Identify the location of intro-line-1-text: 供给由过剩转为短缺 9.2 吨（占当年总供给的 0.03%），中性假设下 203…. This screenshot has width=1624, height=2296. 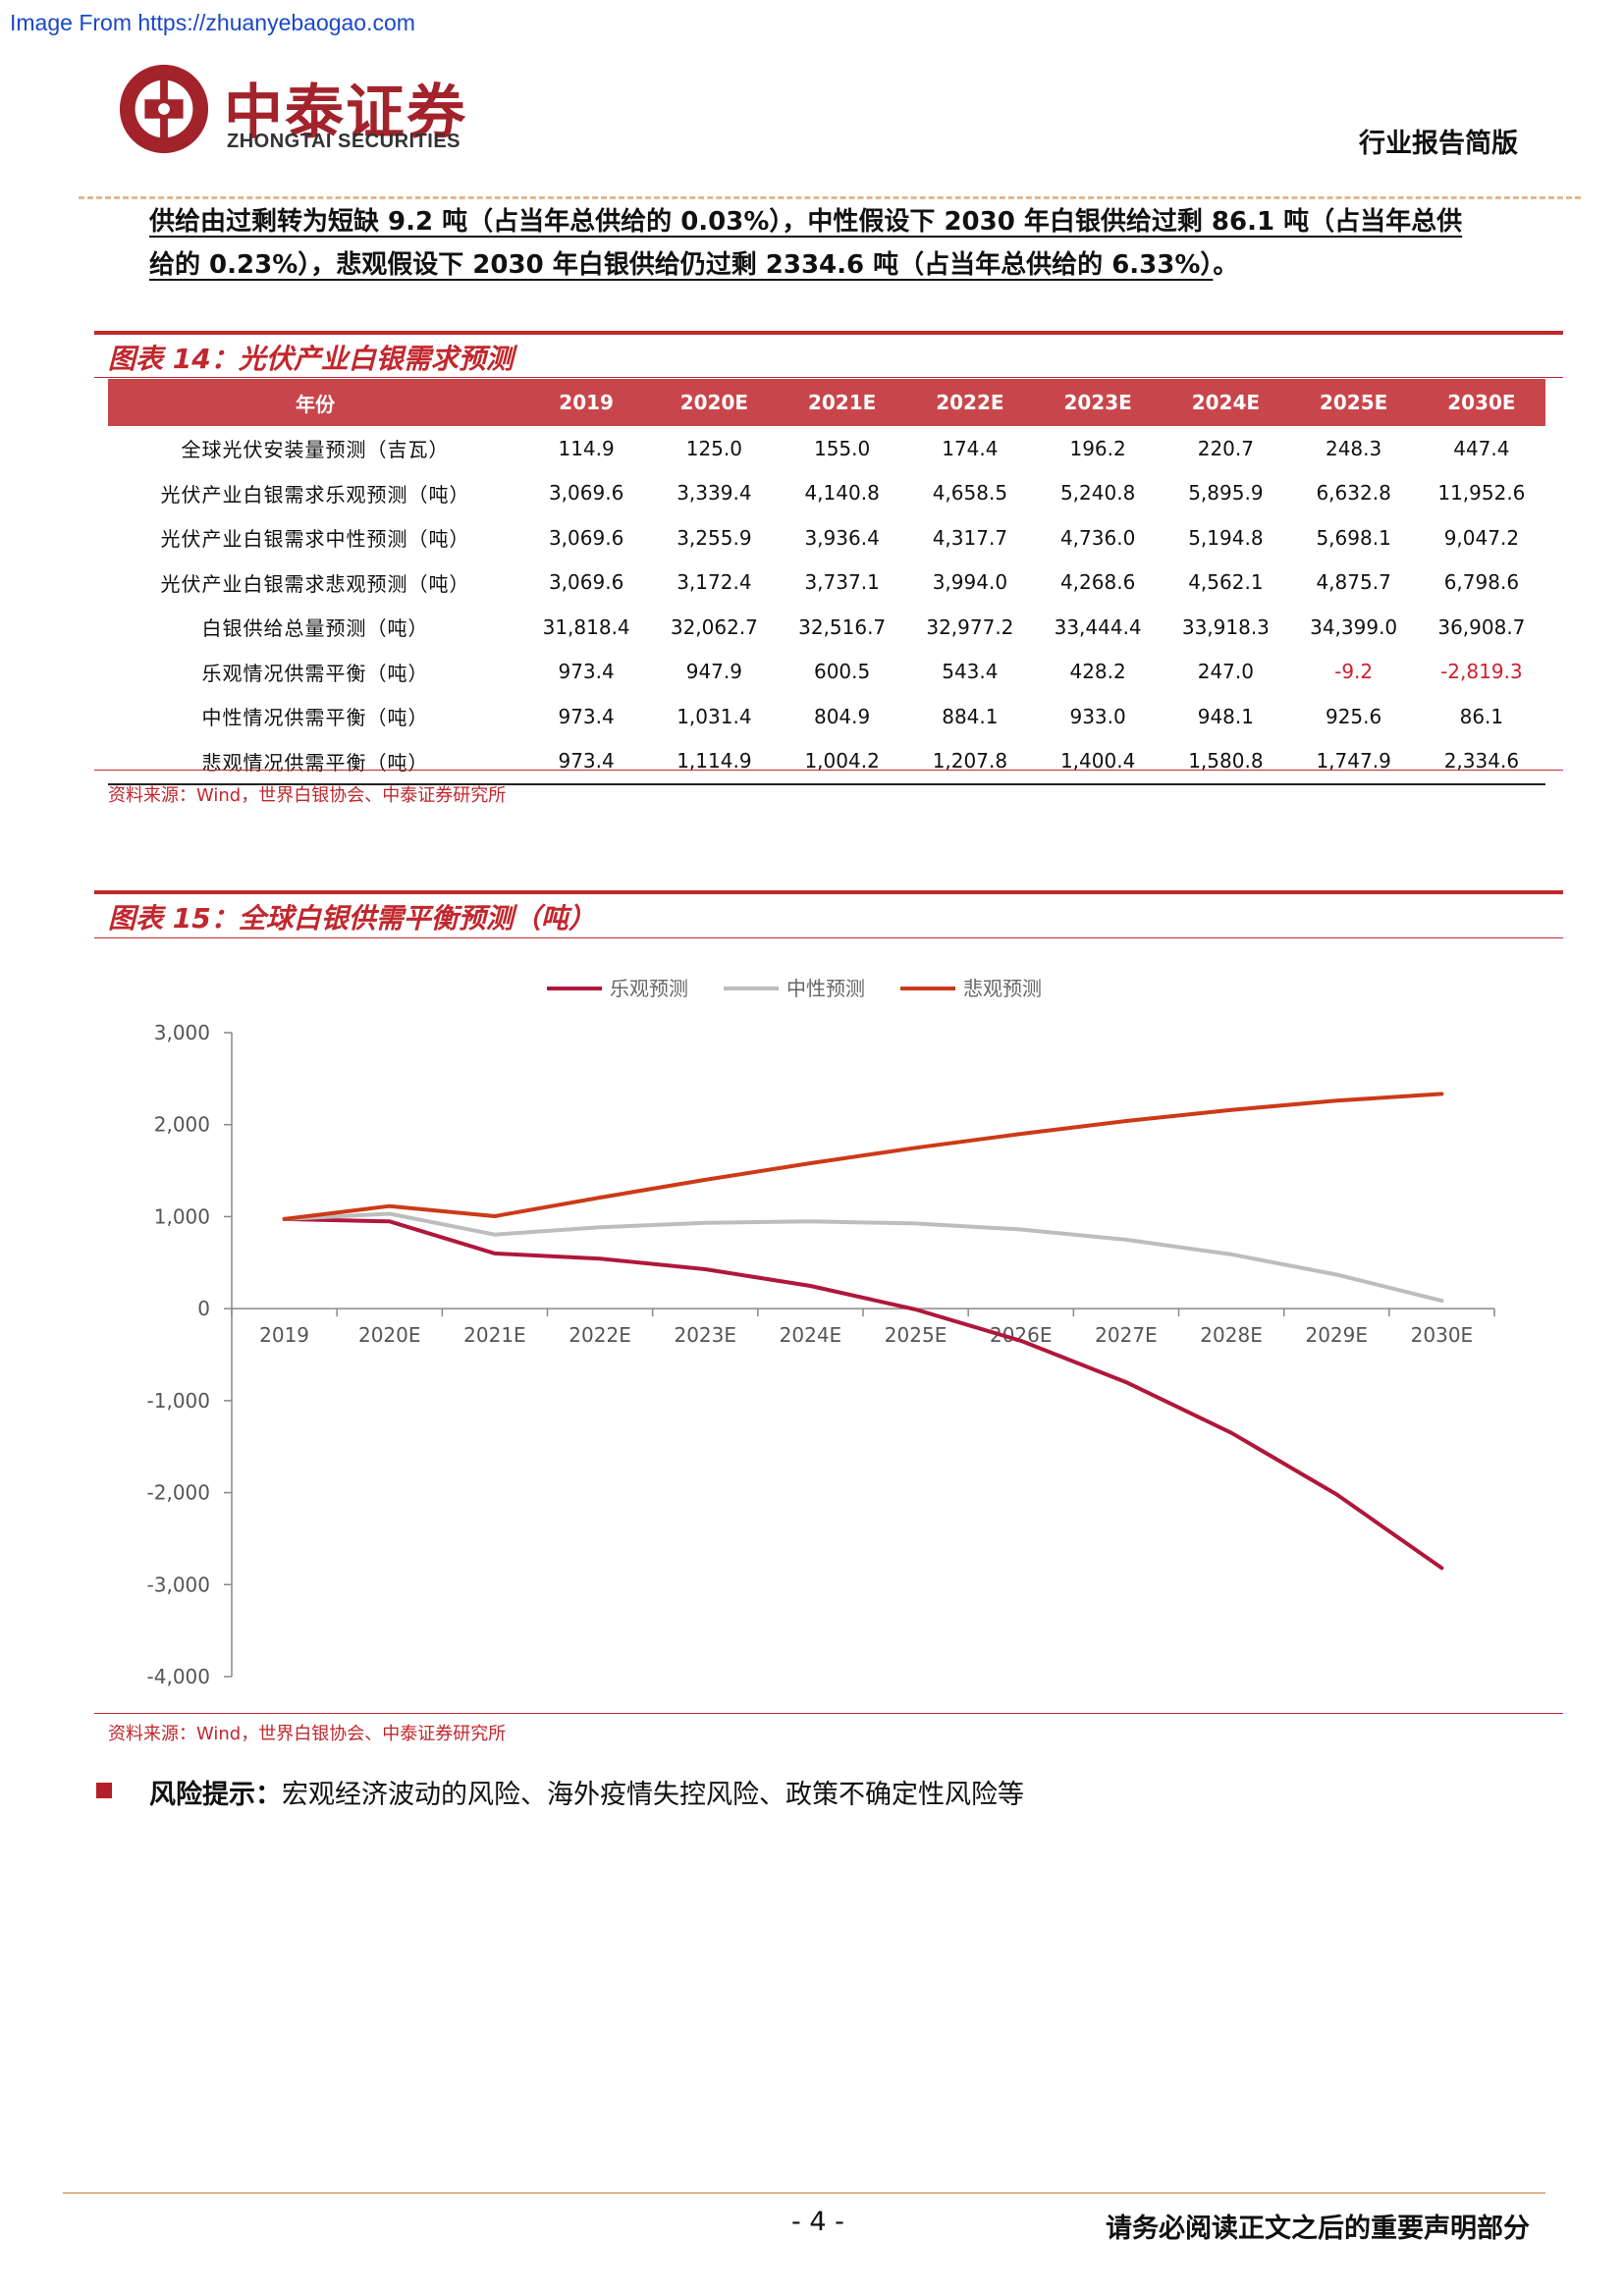
(806, 222).